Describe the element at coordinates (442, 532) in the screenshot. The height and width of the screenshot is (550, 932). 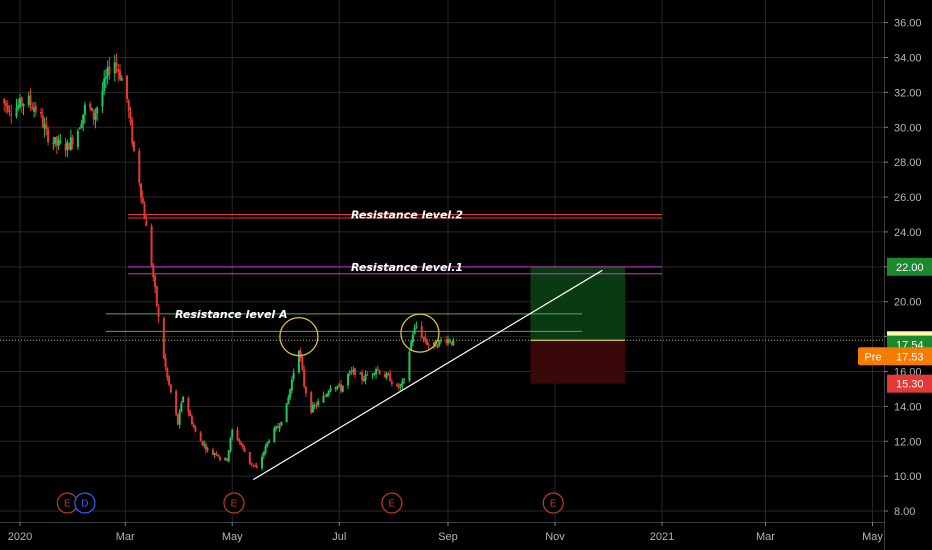
I see `x-axis: 2020 Mar May Jul Sep Nov 2021 Mar May` at that location.